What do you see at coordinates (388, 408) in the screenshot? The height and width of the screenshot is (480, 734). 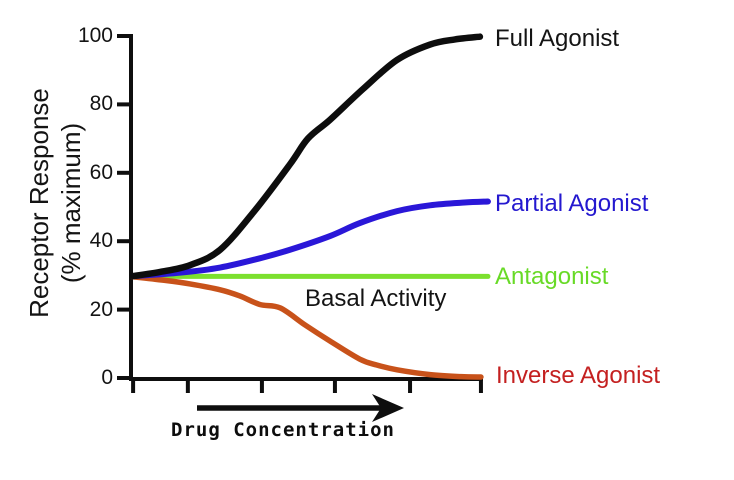 I see `drug-concentration-arrow-head` at bounding box center [388, 408].